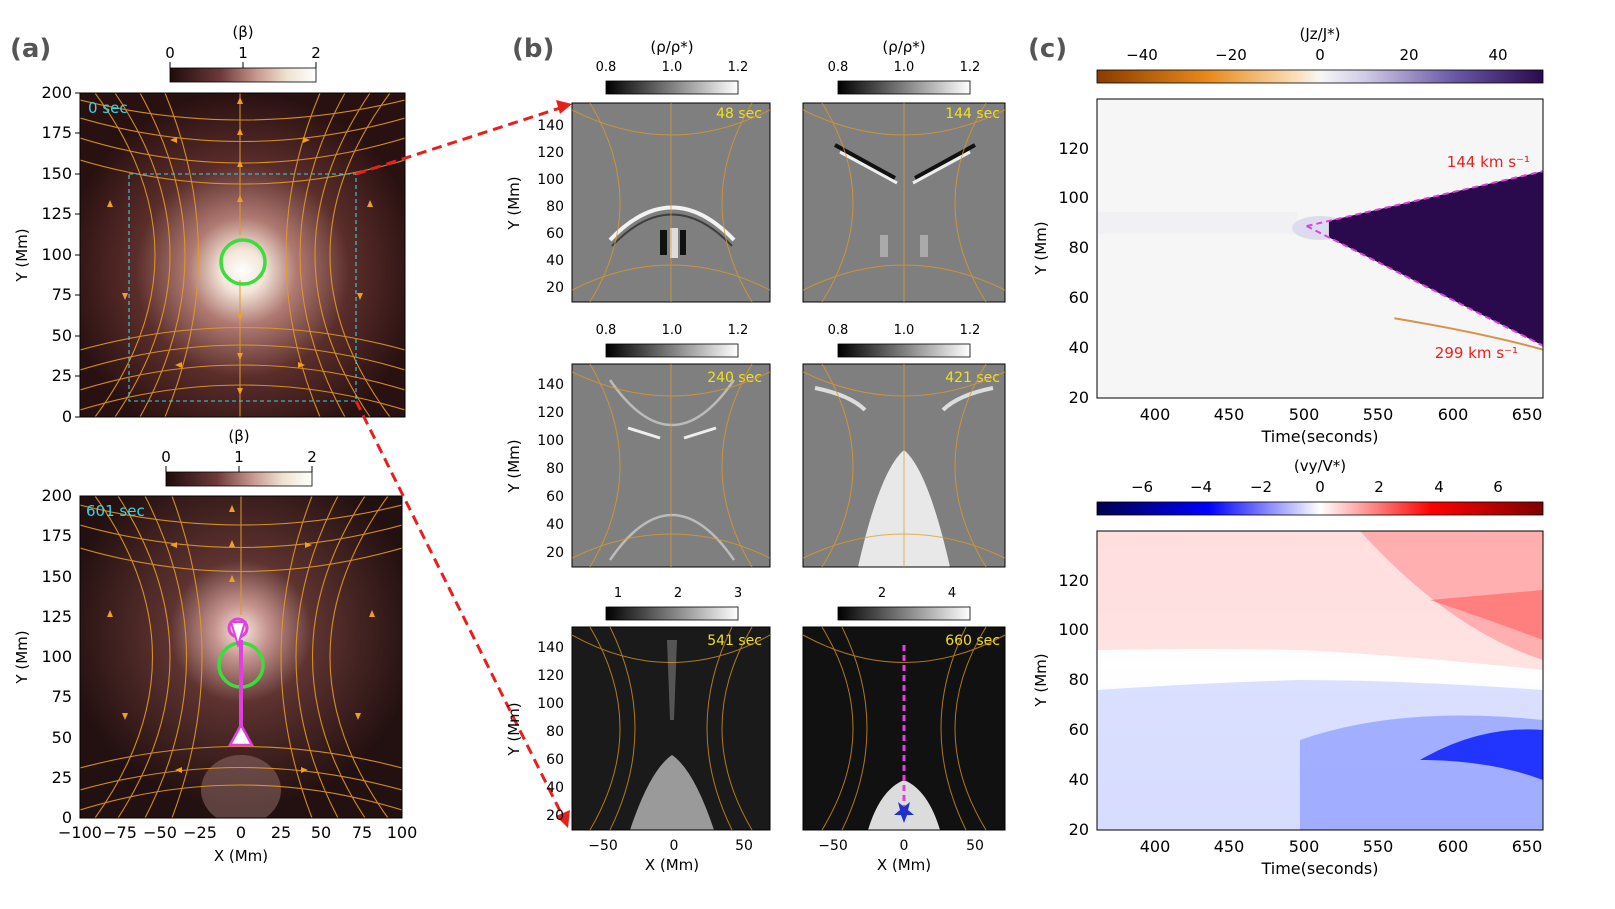  What do you see at coordinates (1497, 55) in the screenshot?
I see `cbar-tick: 40` at bounding box center [1497, 55].